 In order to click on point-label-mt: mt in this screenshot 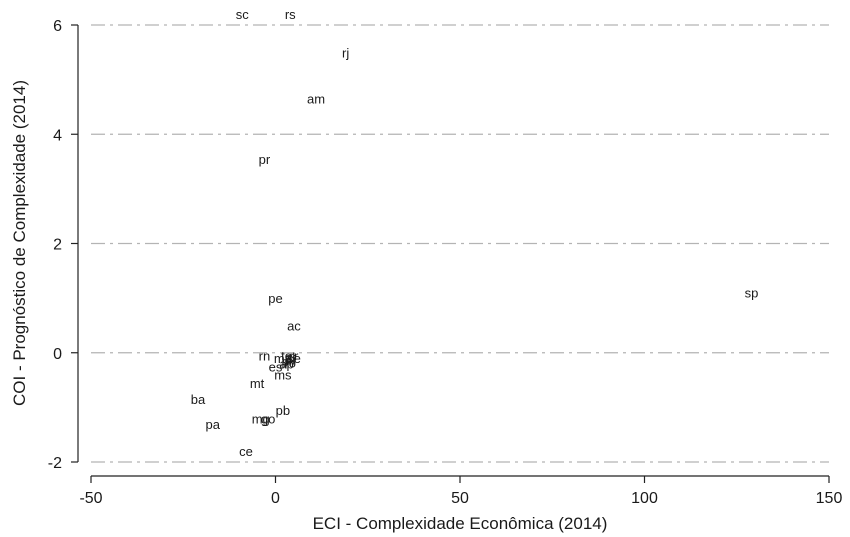, I will do `click(257, 383)`.